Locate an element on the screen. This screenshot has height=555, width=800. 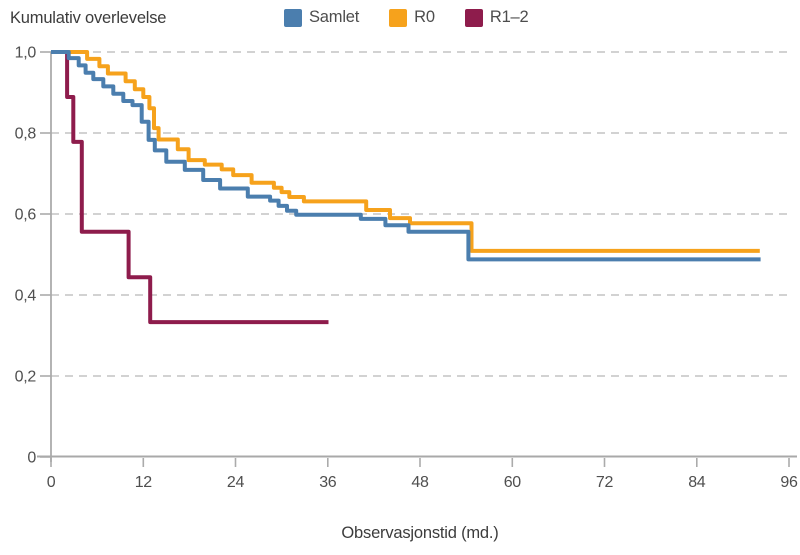
x-tick-label: 0 is located at coordinates (51, 482).